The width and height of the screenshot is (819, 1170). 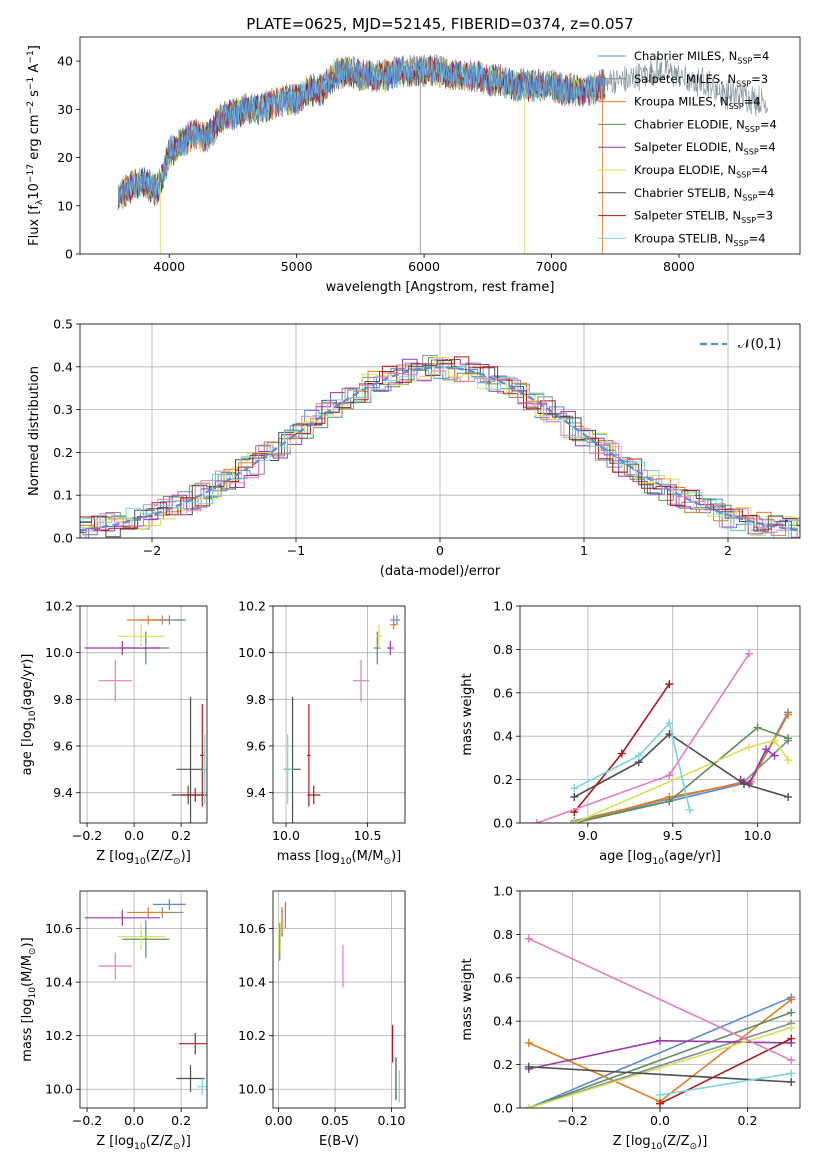 What do you see at coordinates (503, 692) in the screenshot?
I see `y-tick-label: 0.6` at bounding box center [503, 692].